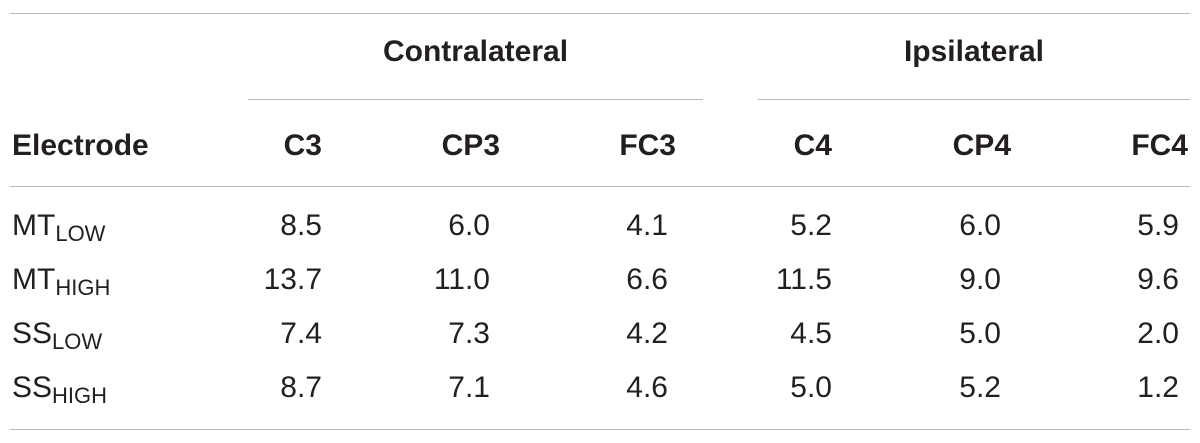 The width and height of the screenshot is (1200, 443). I want to click on row-header-label: Electrode, so click(80, 145).